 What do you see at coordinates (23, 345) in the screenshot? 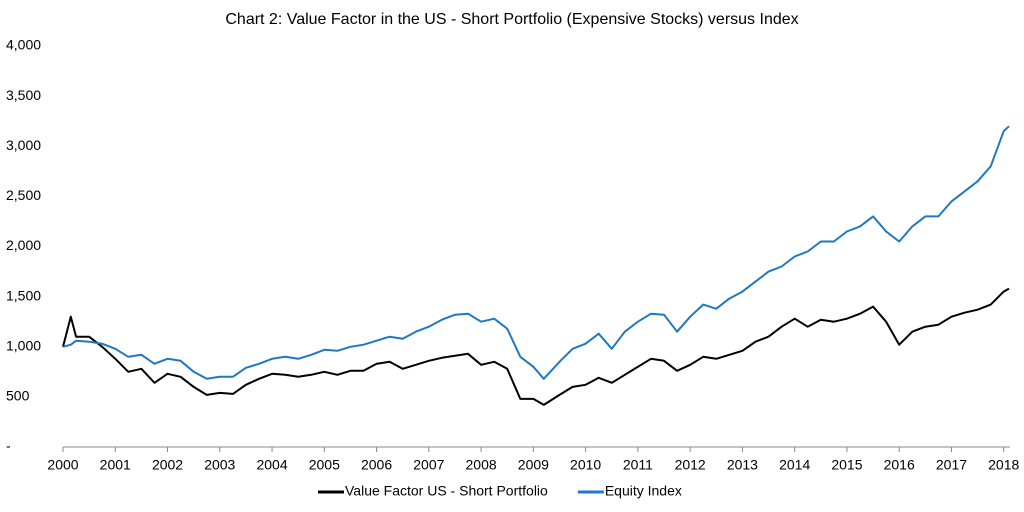
I see `y-tick-label: 1,000` at bounding box center [23, 345].